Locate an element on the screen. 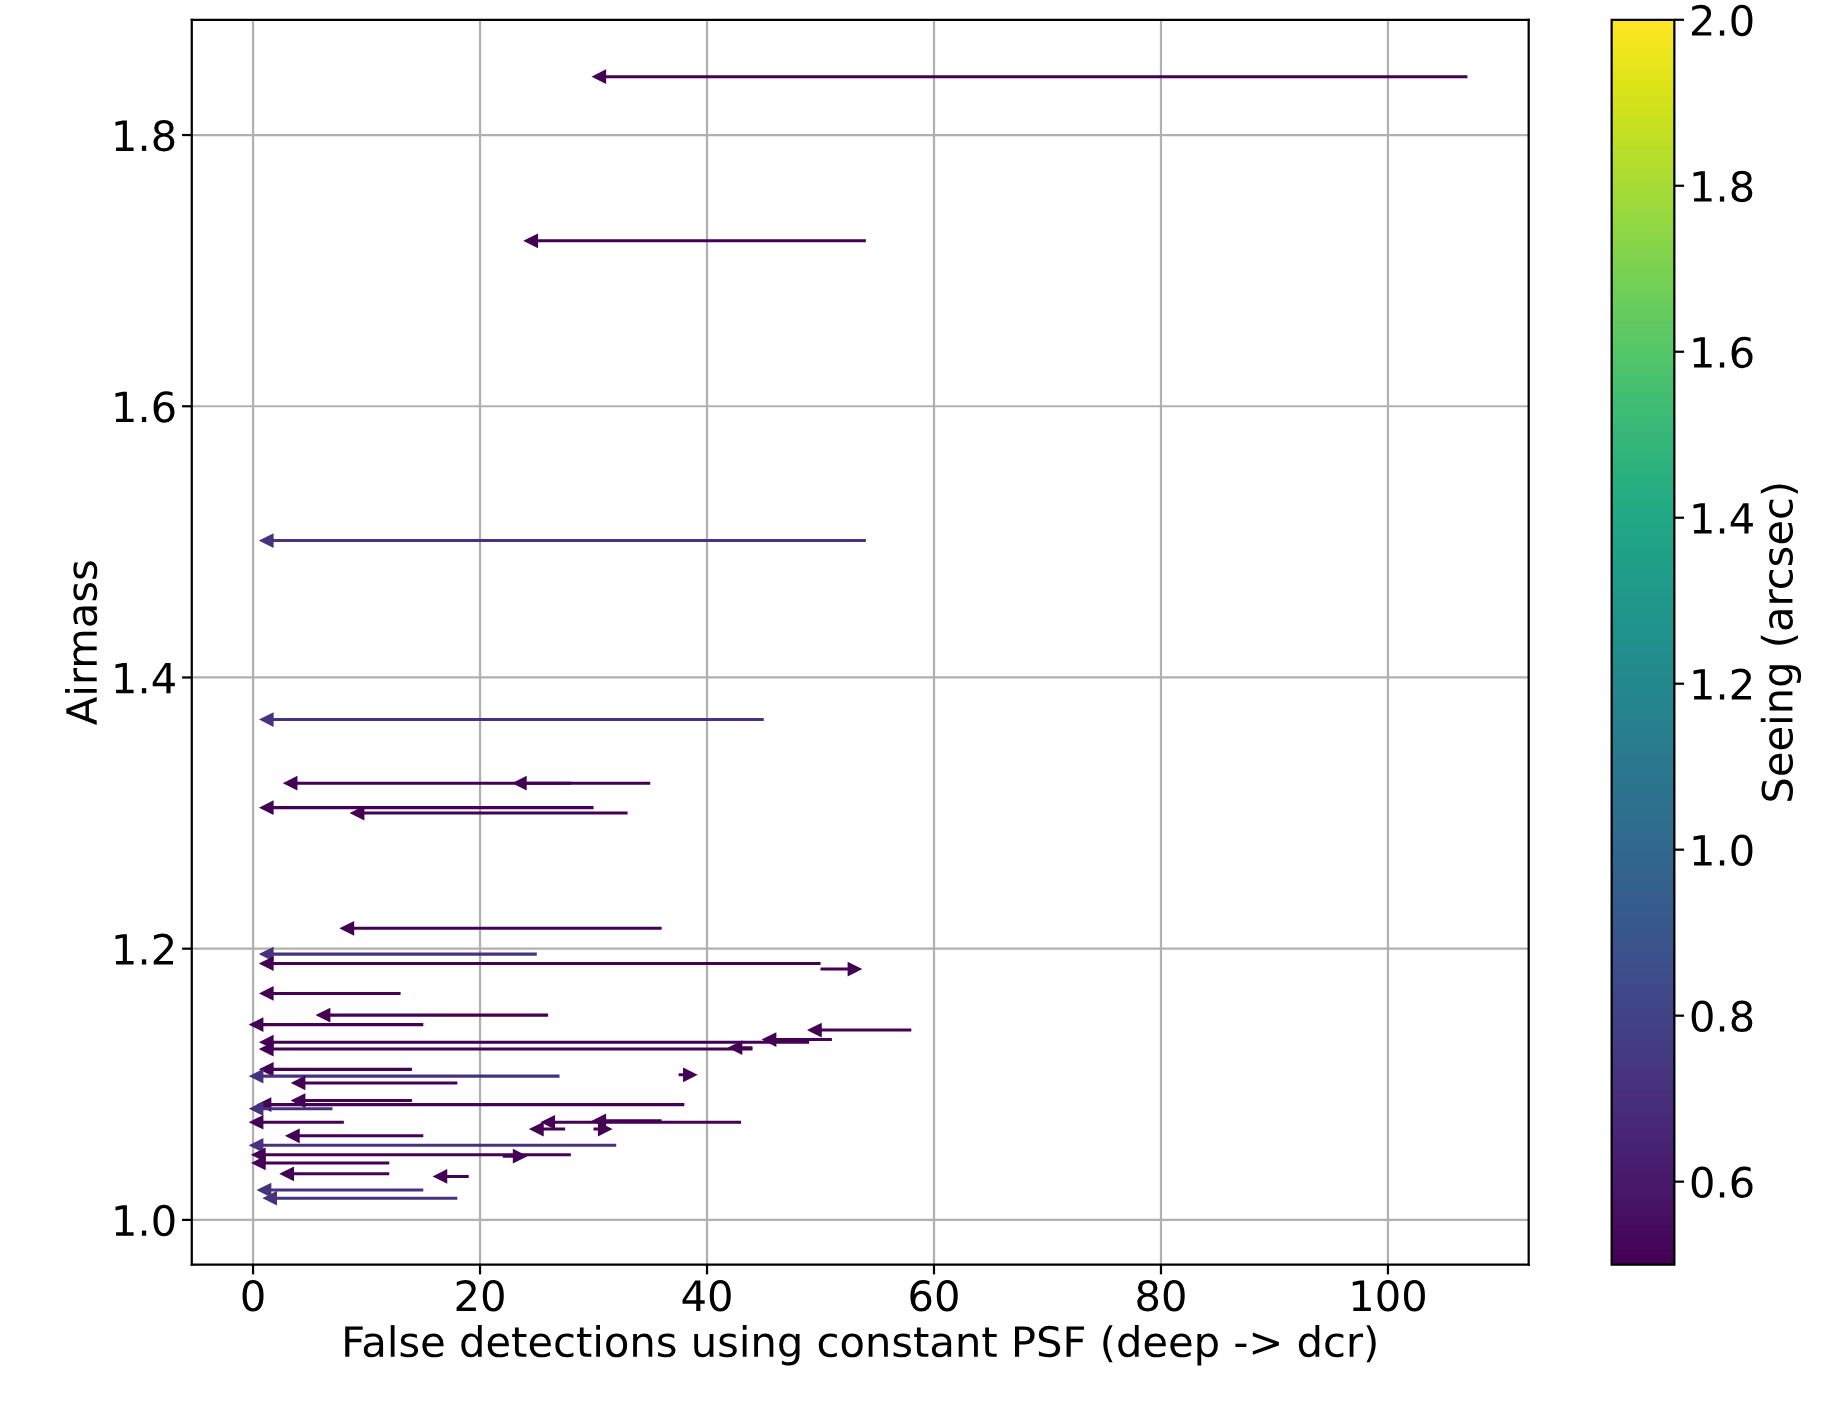 The image size is (1844, 1413). color-bar-label: 2.0 is located at coordinates (1722, 20).